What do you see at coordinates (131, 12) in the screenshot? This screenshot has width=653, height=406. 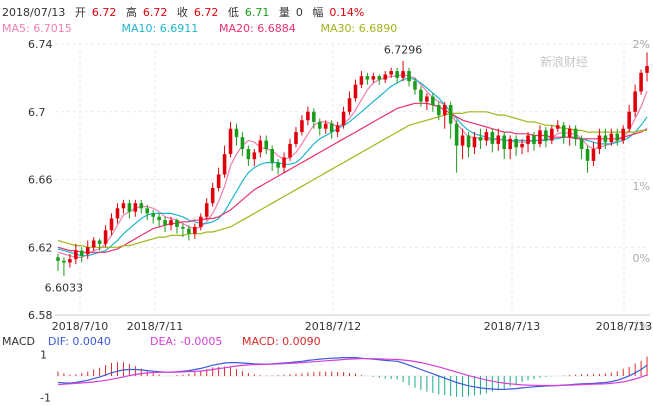 I see `high-label: 高` at bounding box center [131, 12].